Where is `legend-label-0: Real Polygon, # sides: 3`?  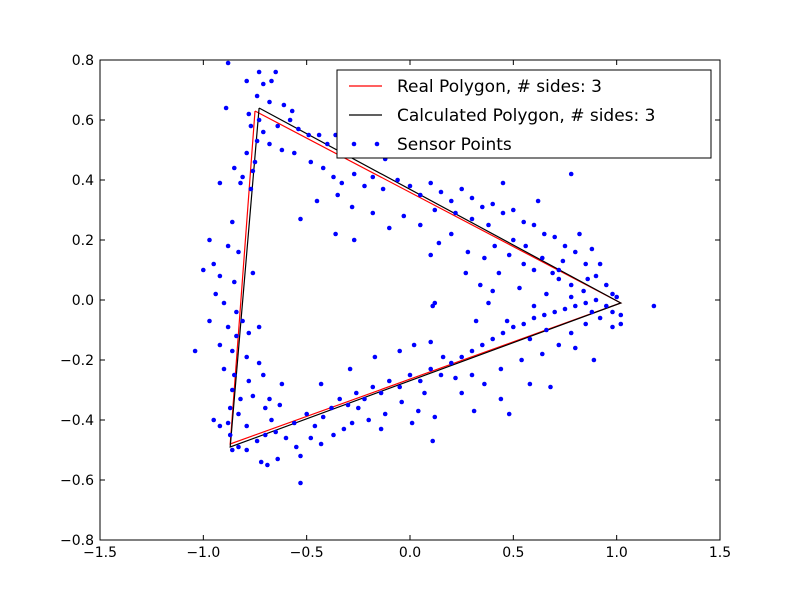
legend-label-0: Real Polygon, # sides: 3 is located at coordinates (499, 87).